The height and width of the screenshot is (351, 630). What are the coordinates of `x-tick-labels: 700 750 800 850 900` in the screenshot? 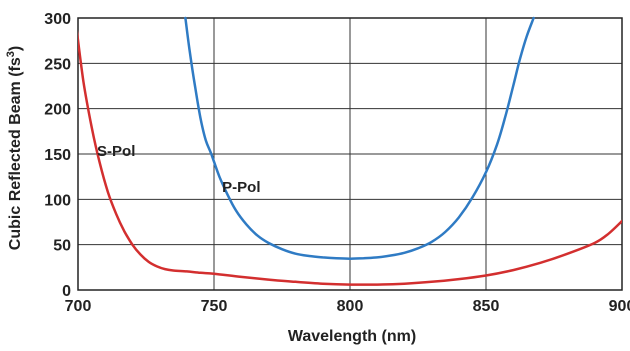 It's located at (347, 306).